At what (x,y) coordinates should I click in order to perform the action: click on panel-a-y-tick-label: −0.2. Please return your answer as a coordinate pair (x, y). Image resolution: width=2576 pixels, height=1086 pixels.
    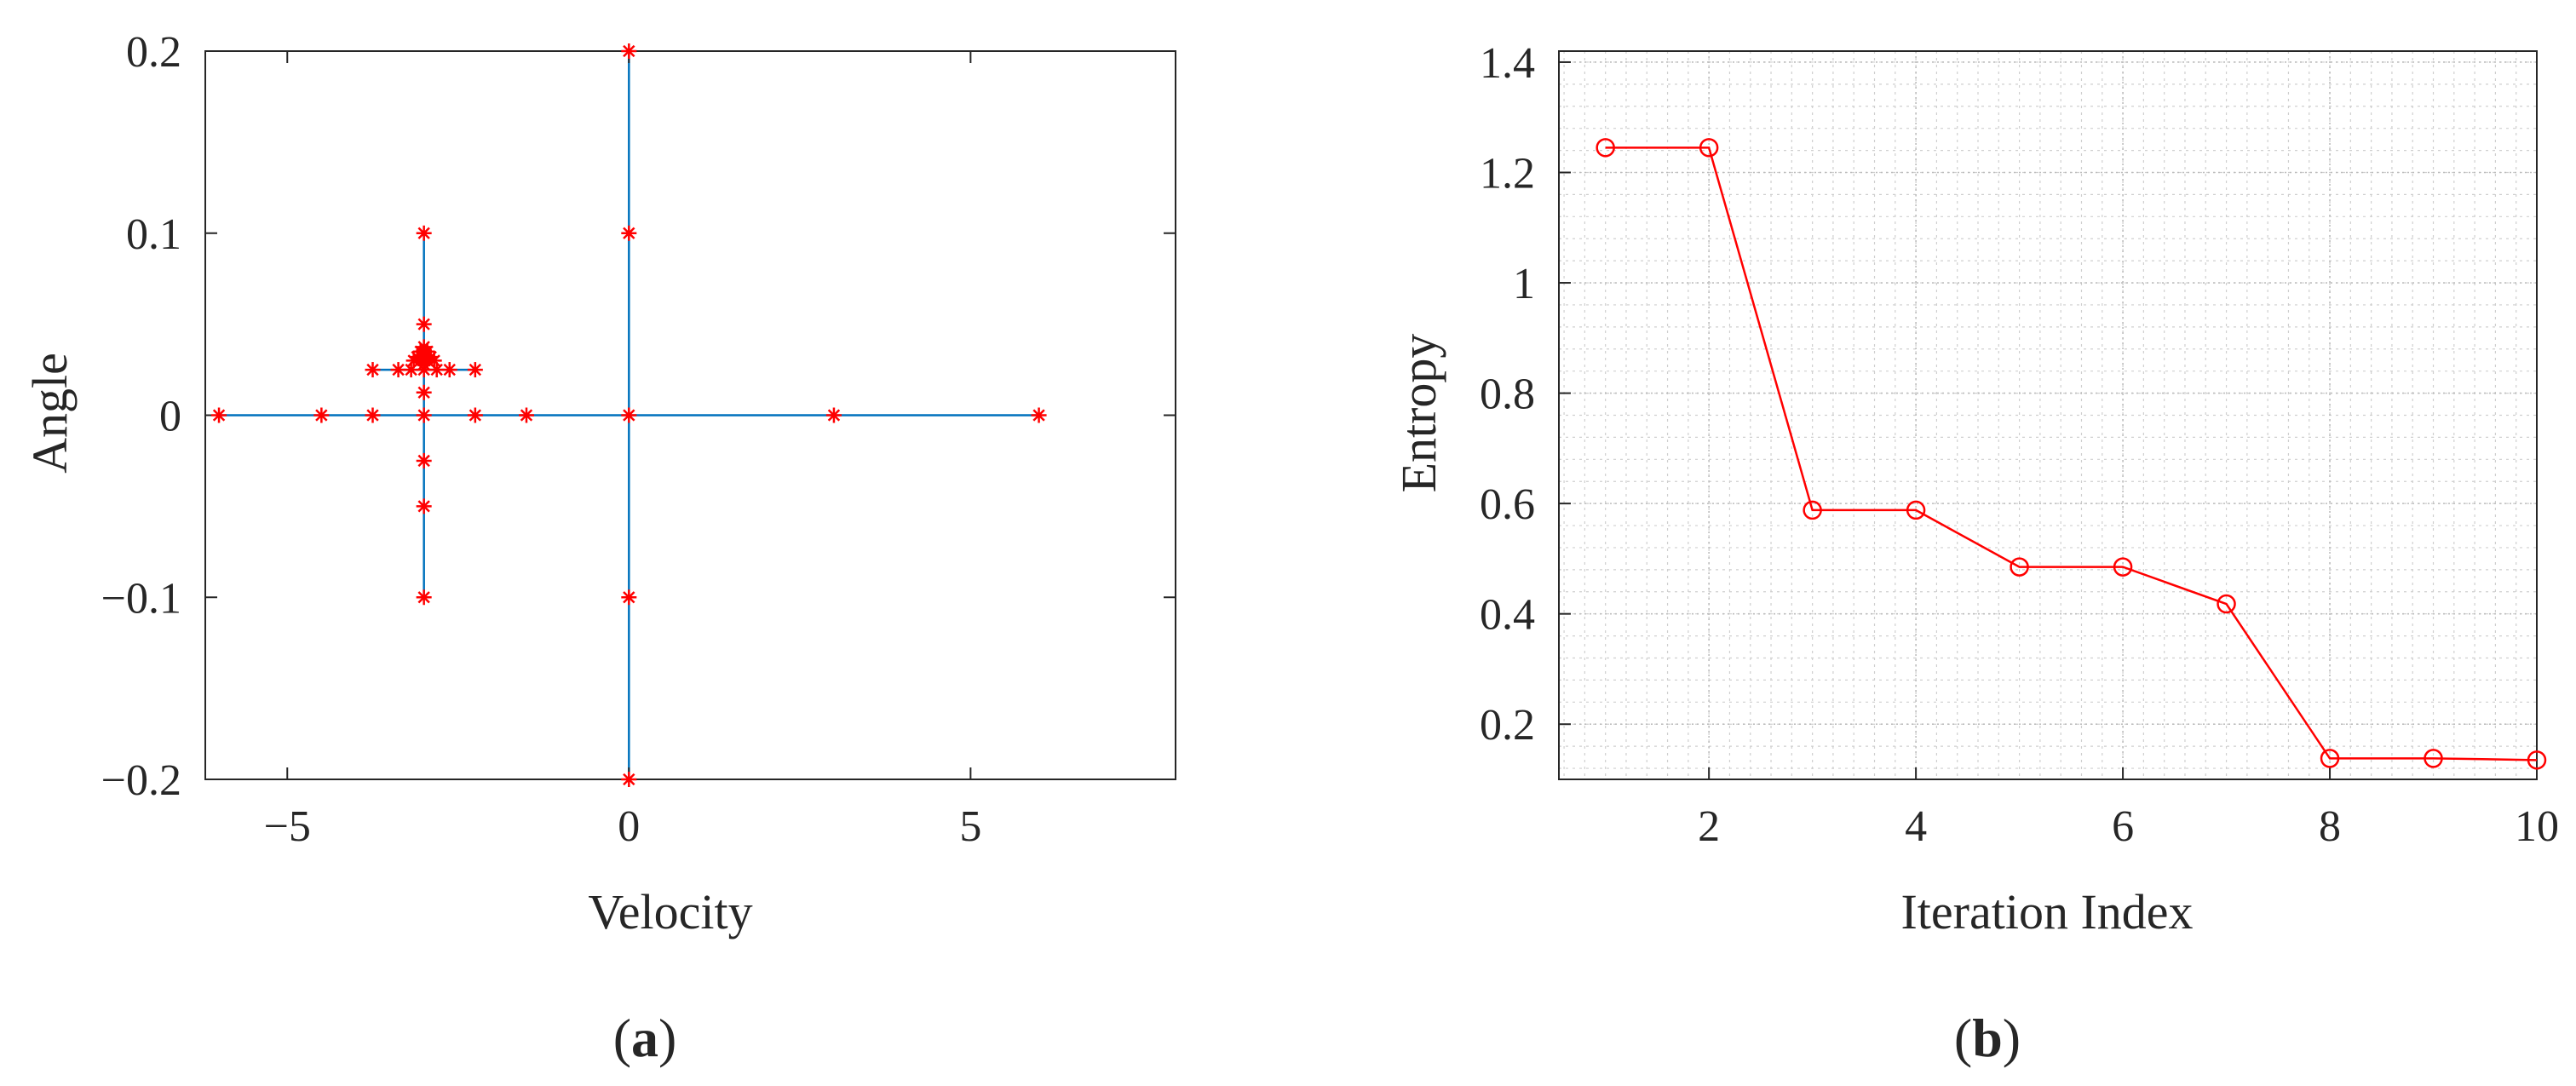
    Looking at the image, I should click on (141, 780).